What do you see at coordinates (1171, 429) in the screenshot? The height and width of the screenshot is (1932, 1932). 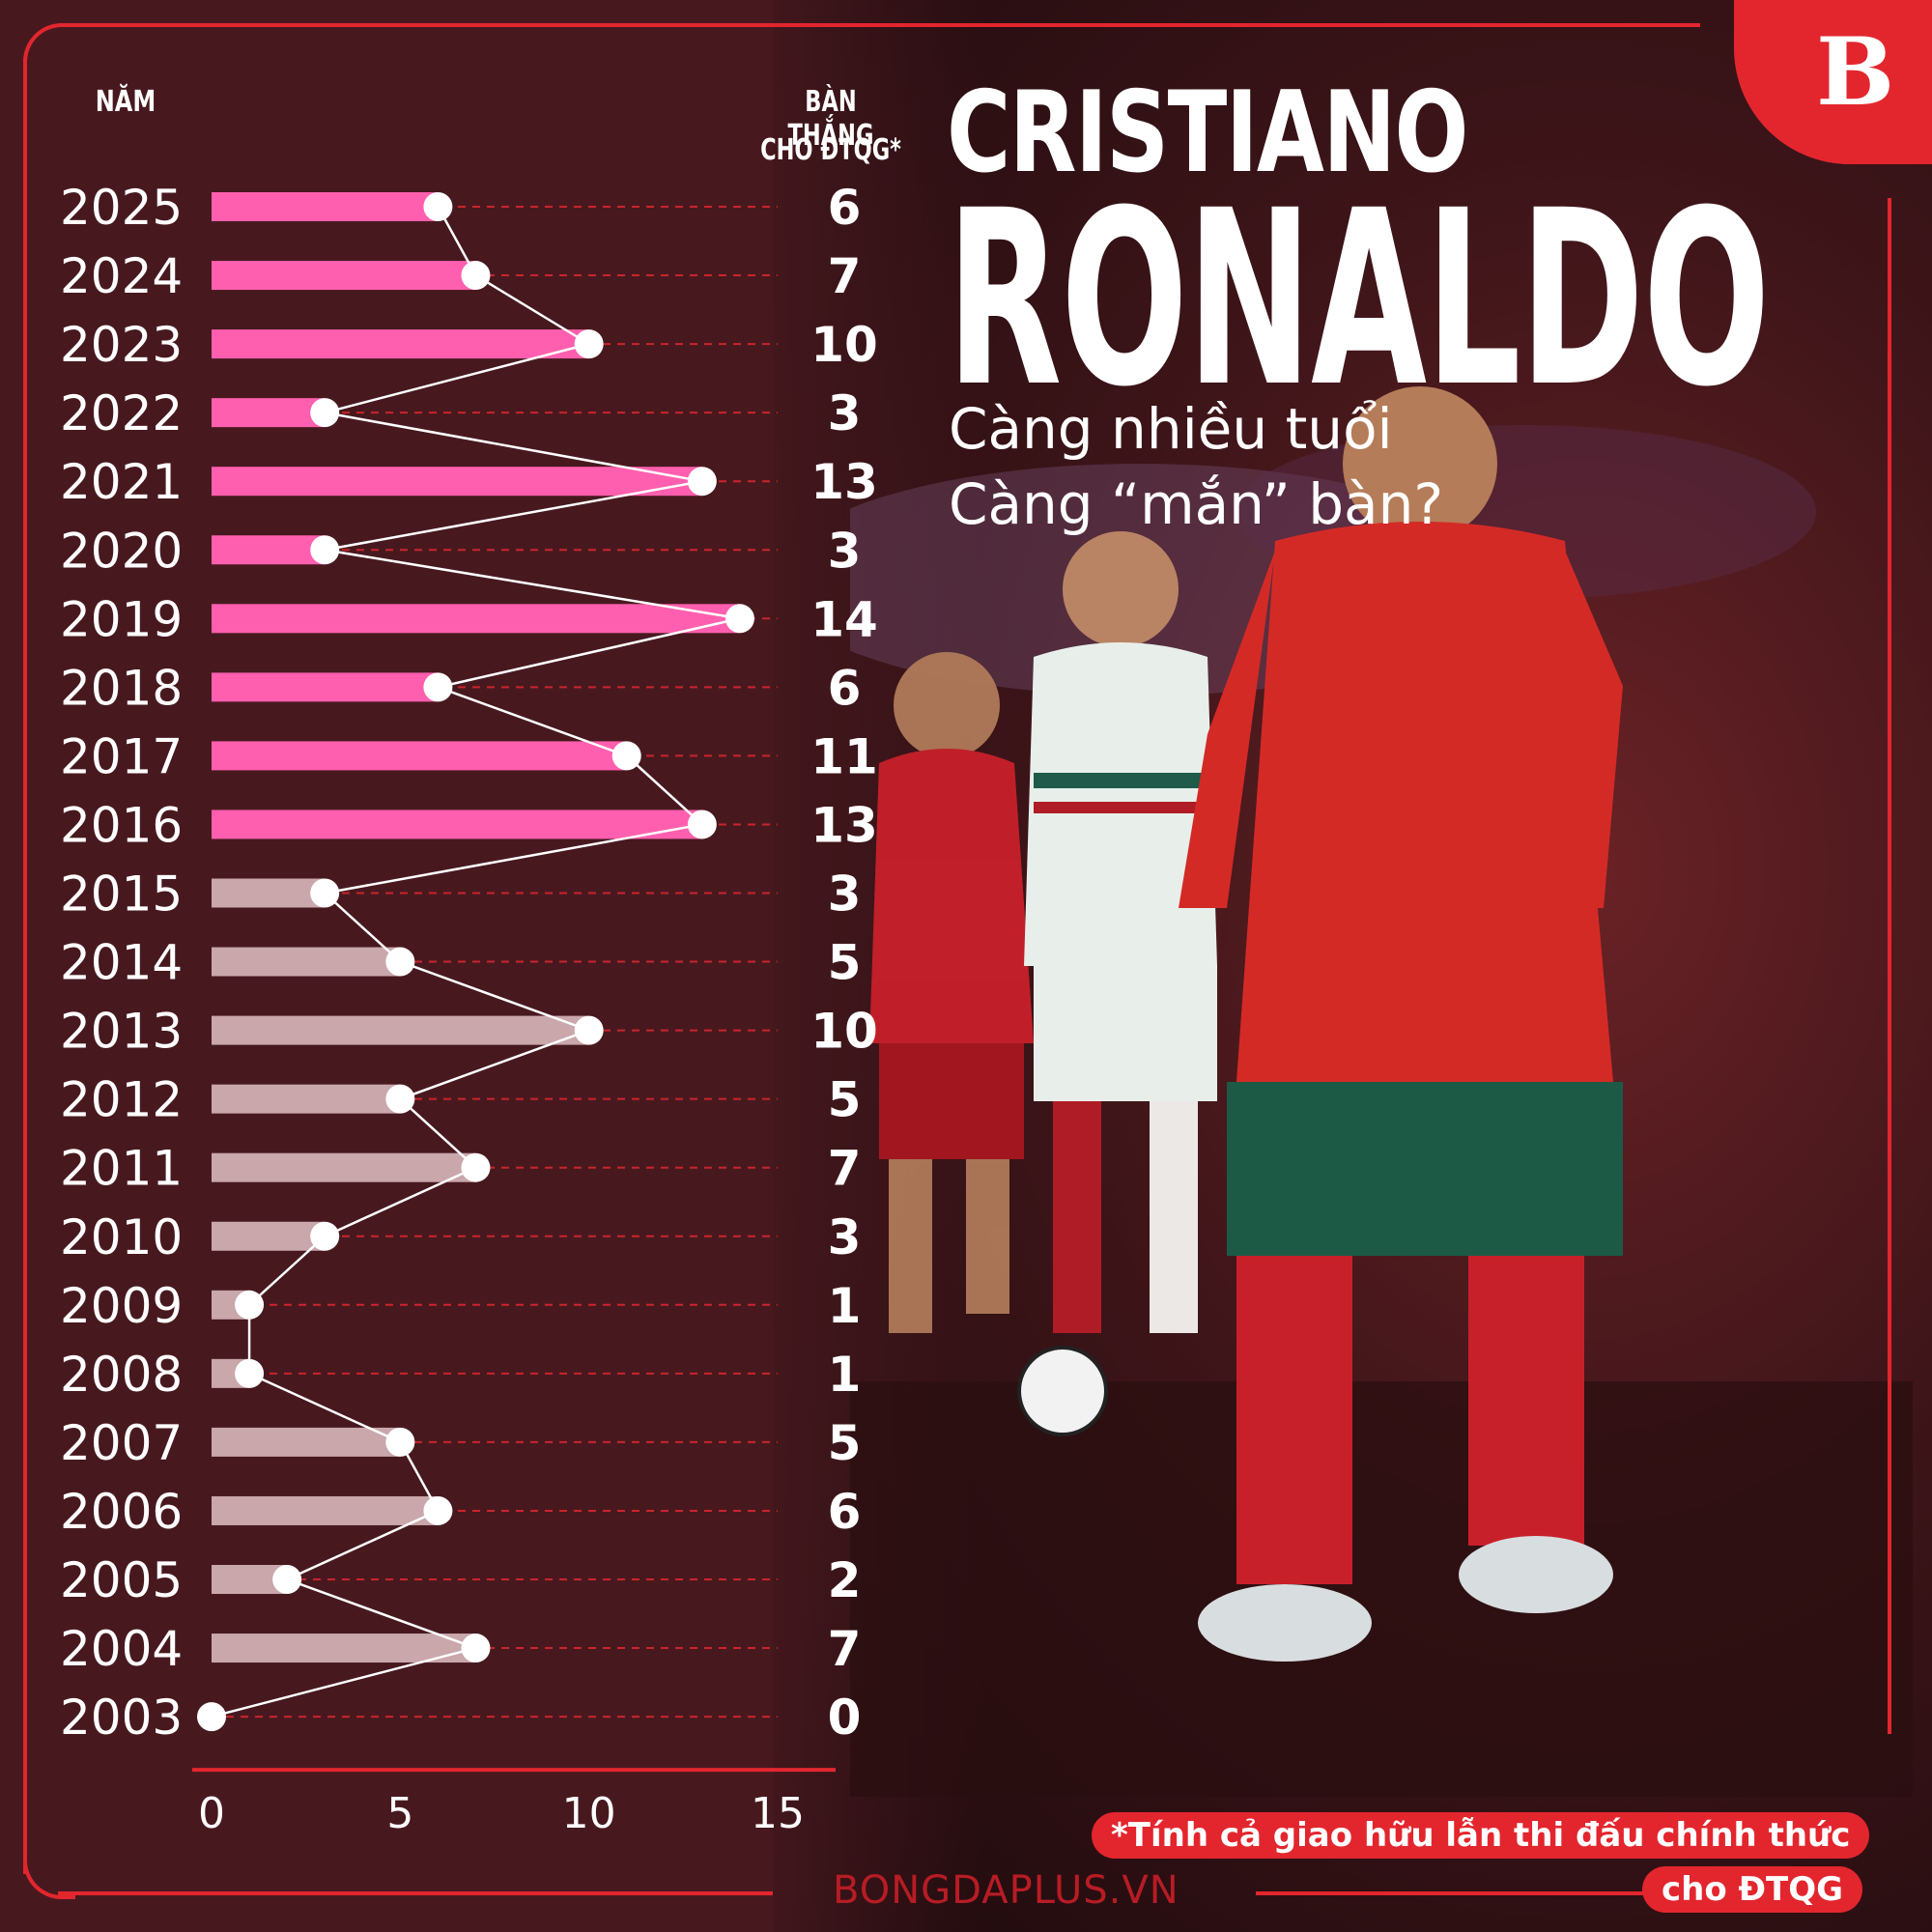 I see `subtitle-line-1: Càng nhiều tuổi` at bounding box center [1171, 429].